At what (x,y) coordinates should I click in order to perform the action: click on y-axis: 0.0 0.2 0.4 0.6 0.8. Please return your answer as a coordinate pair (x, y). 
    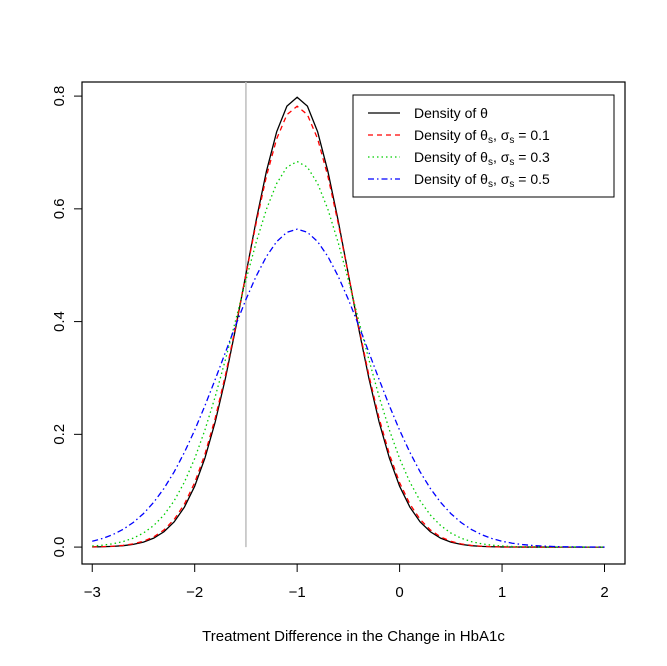
    Looking at the image, I should click on (67, 322).